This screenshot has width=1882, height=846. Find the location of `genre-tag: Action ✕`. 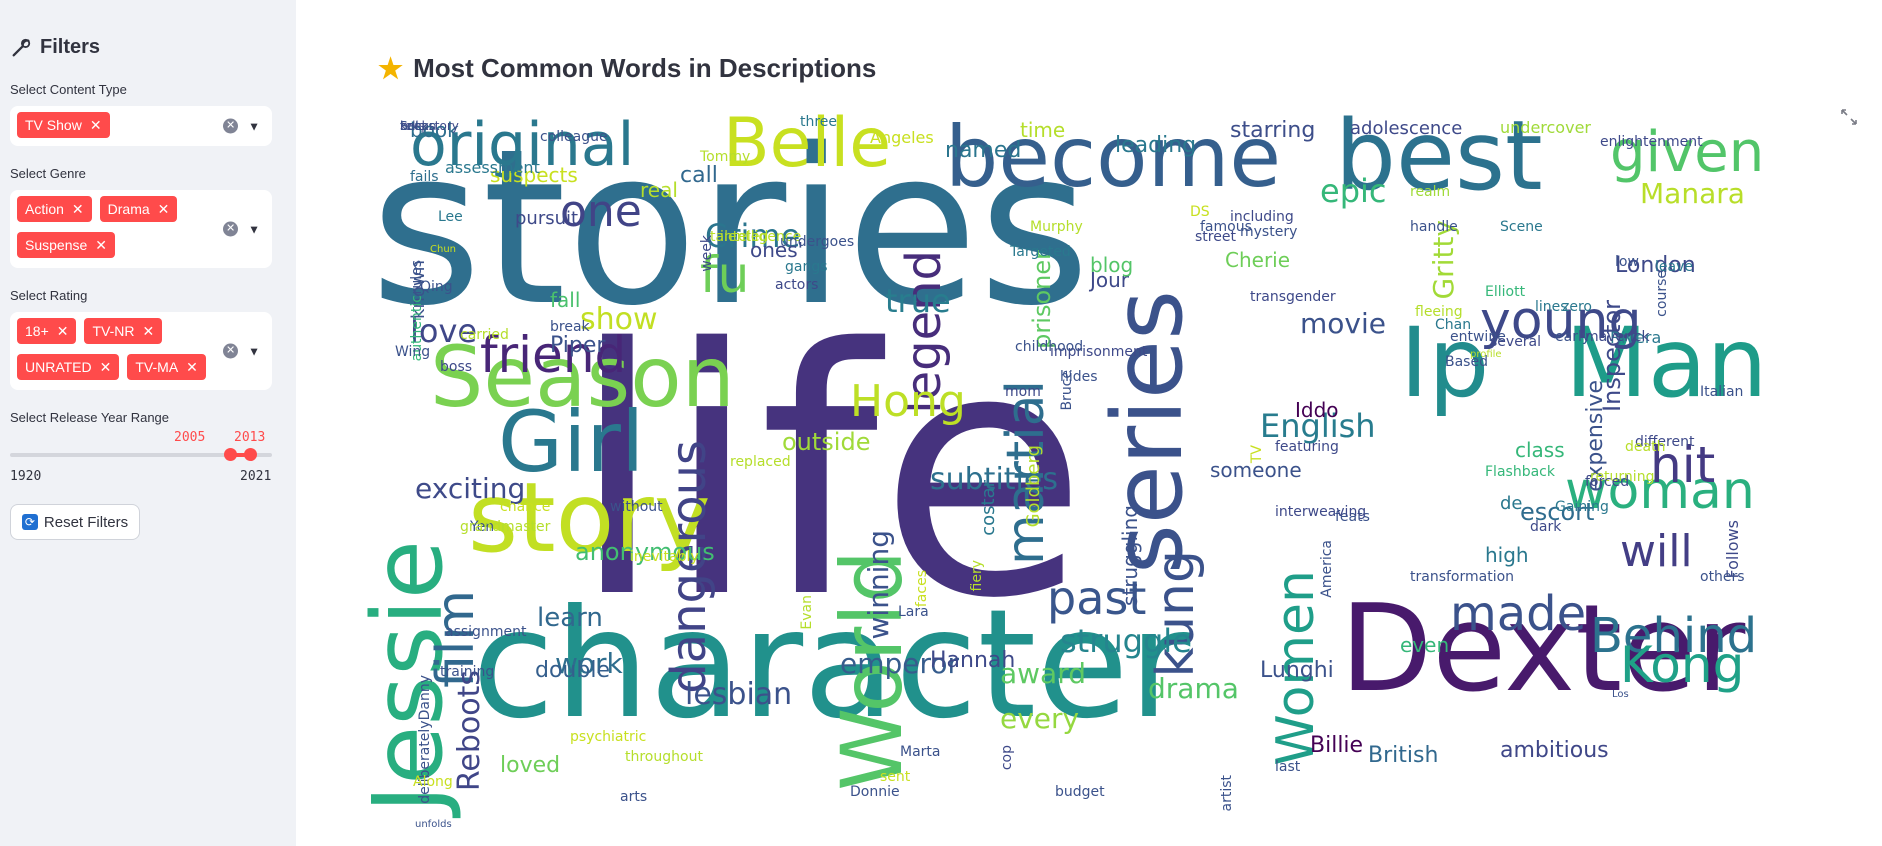

genre-tag: Action ✕ is located at coordinates (54, 209).